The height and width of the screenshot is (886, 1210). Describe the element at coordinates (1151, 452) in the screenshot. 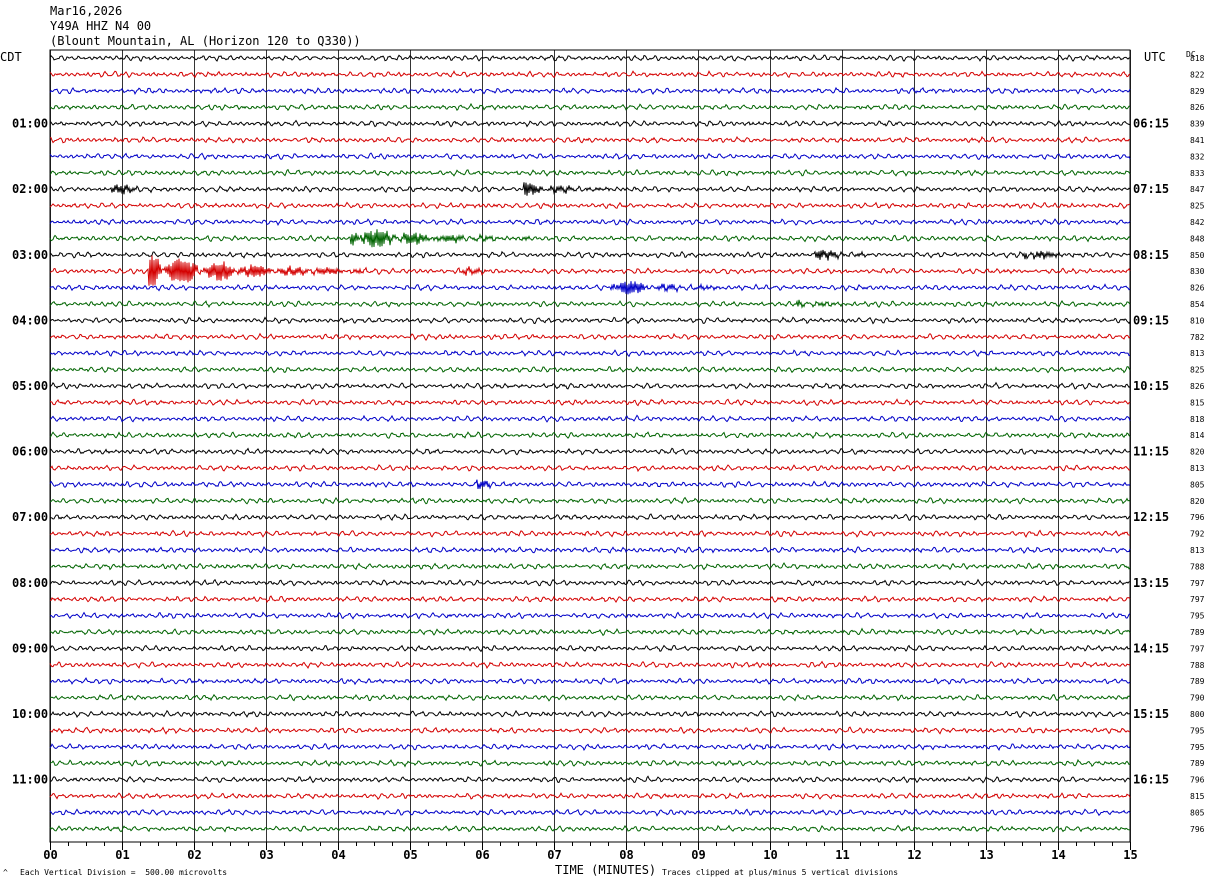

I see `right-time-label: 11:15` at that location.